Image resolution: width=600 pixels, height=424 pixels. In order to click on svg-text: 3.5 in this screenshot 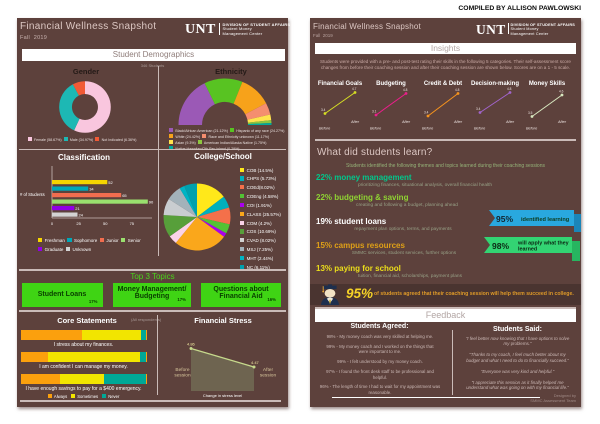, I will do `click(530, 113)`.